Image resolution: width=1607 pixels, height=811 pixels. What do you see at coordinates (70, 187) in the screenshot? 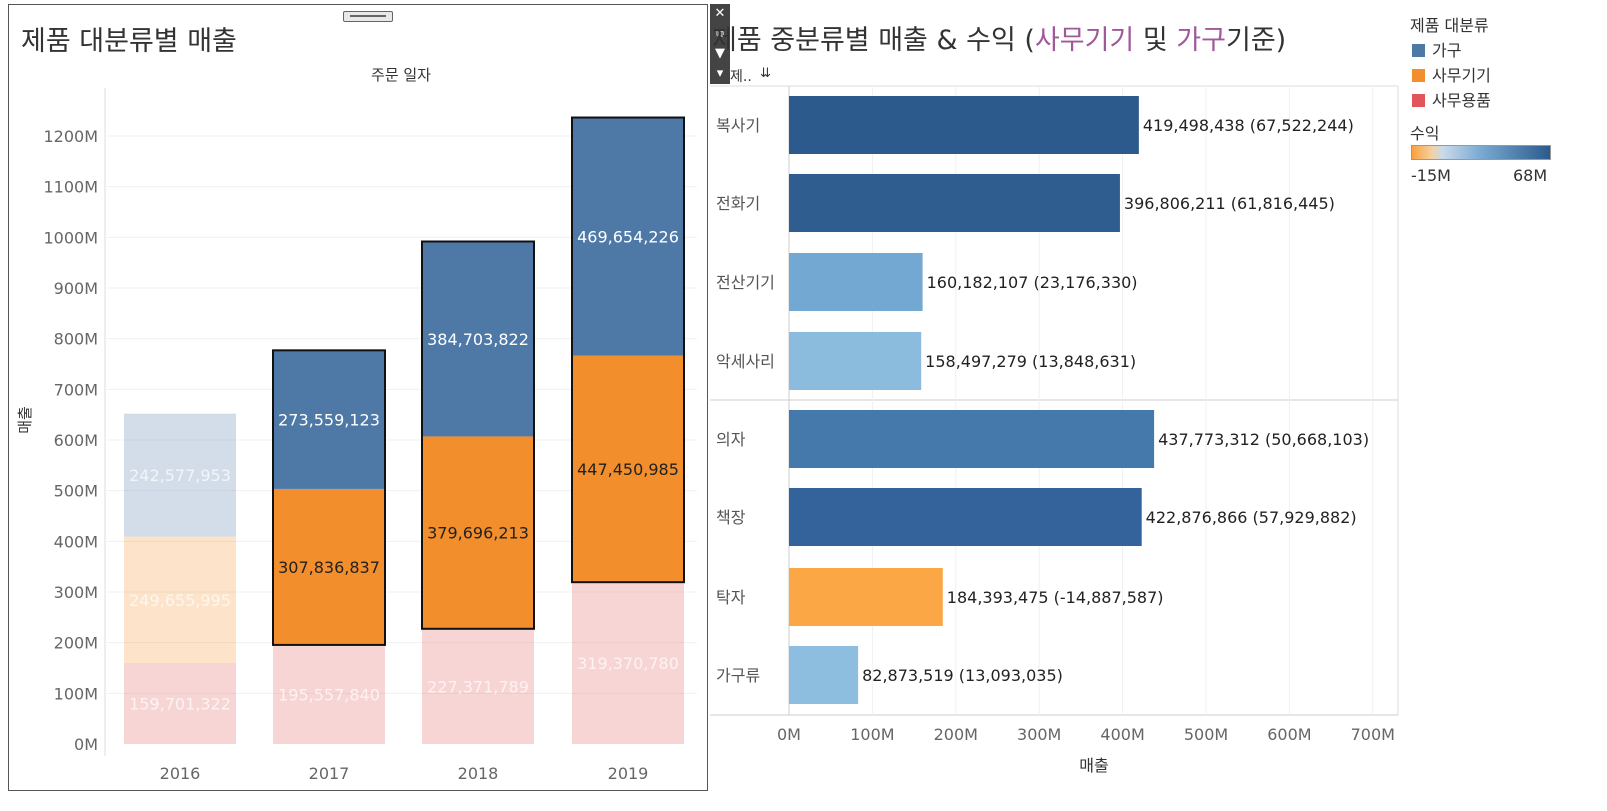
I see `y-tick-label: 1100M` at bounding box center [70, 187].